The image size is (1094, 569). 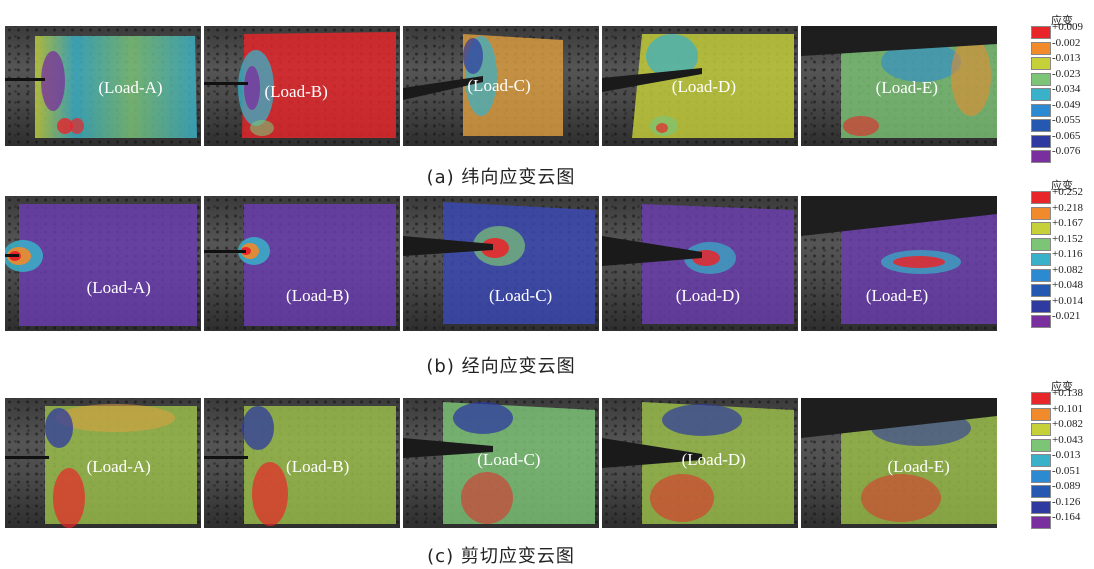 What do you see at coordinates (501, 556) in the screenshot?
I see `row-c-caption: (c) 剪切应变云图` at bounding box center [501, 556].